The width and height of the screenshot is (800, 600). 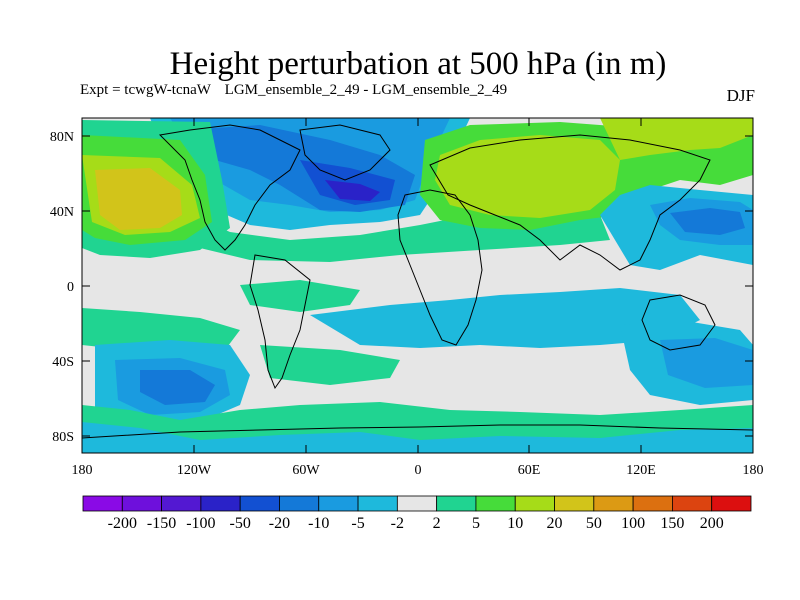 I want to click on plot-title: Height perturbation at 500 hPa (in m), so click(x=418, y=64).